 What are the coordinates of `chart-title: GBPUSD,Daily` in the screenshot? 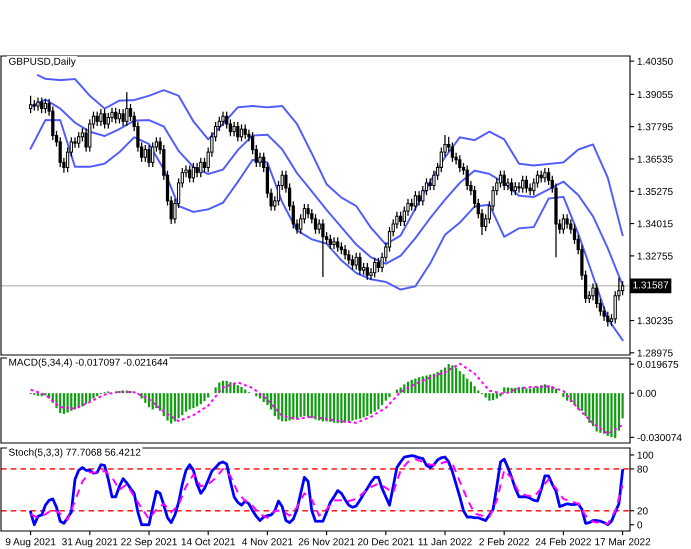 It's located at (42, 62).